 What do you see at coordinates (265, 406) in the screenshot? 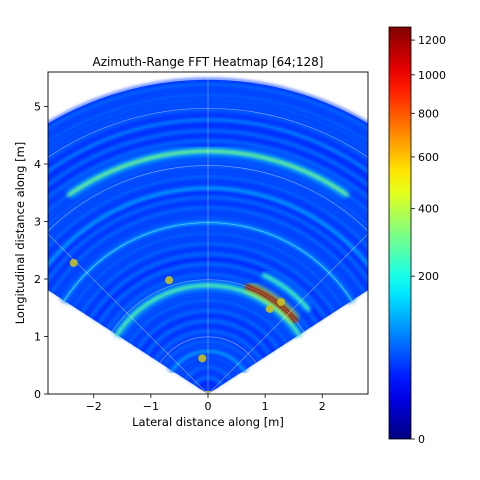
I see `x-tick-label: 1` at bounding box center [265, 406].